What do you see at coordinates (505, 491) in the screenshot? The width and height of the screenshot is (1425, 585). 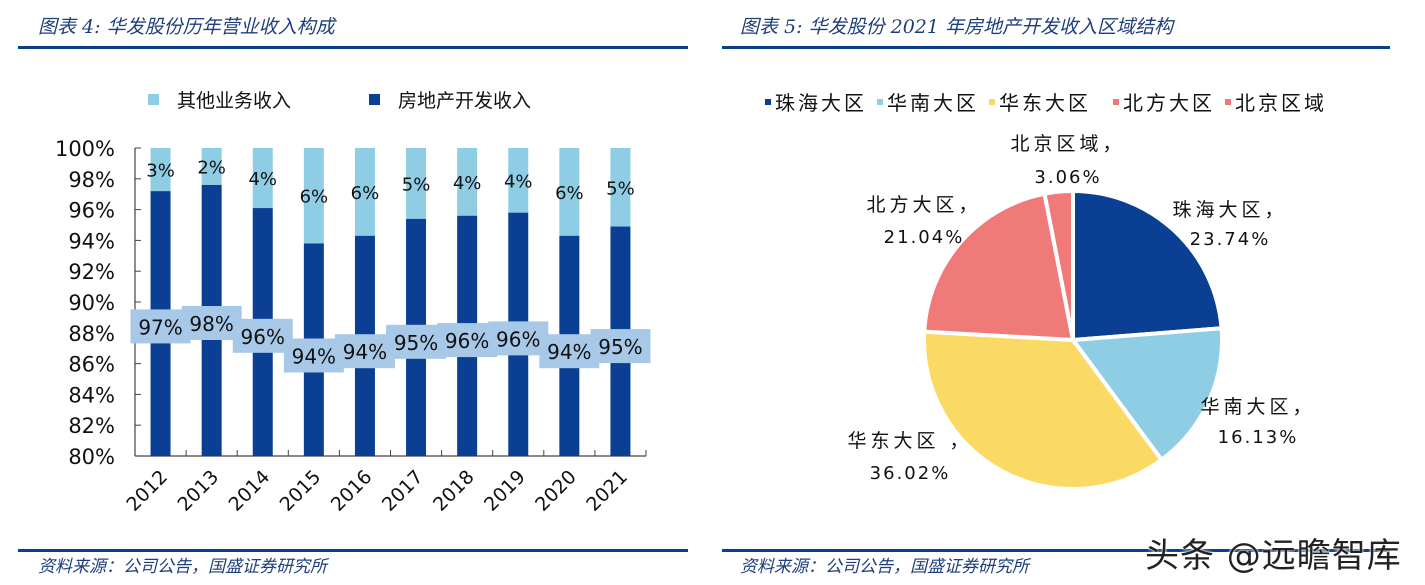 I see `x-tick-label: 2019` at bounding box center [505, 491].